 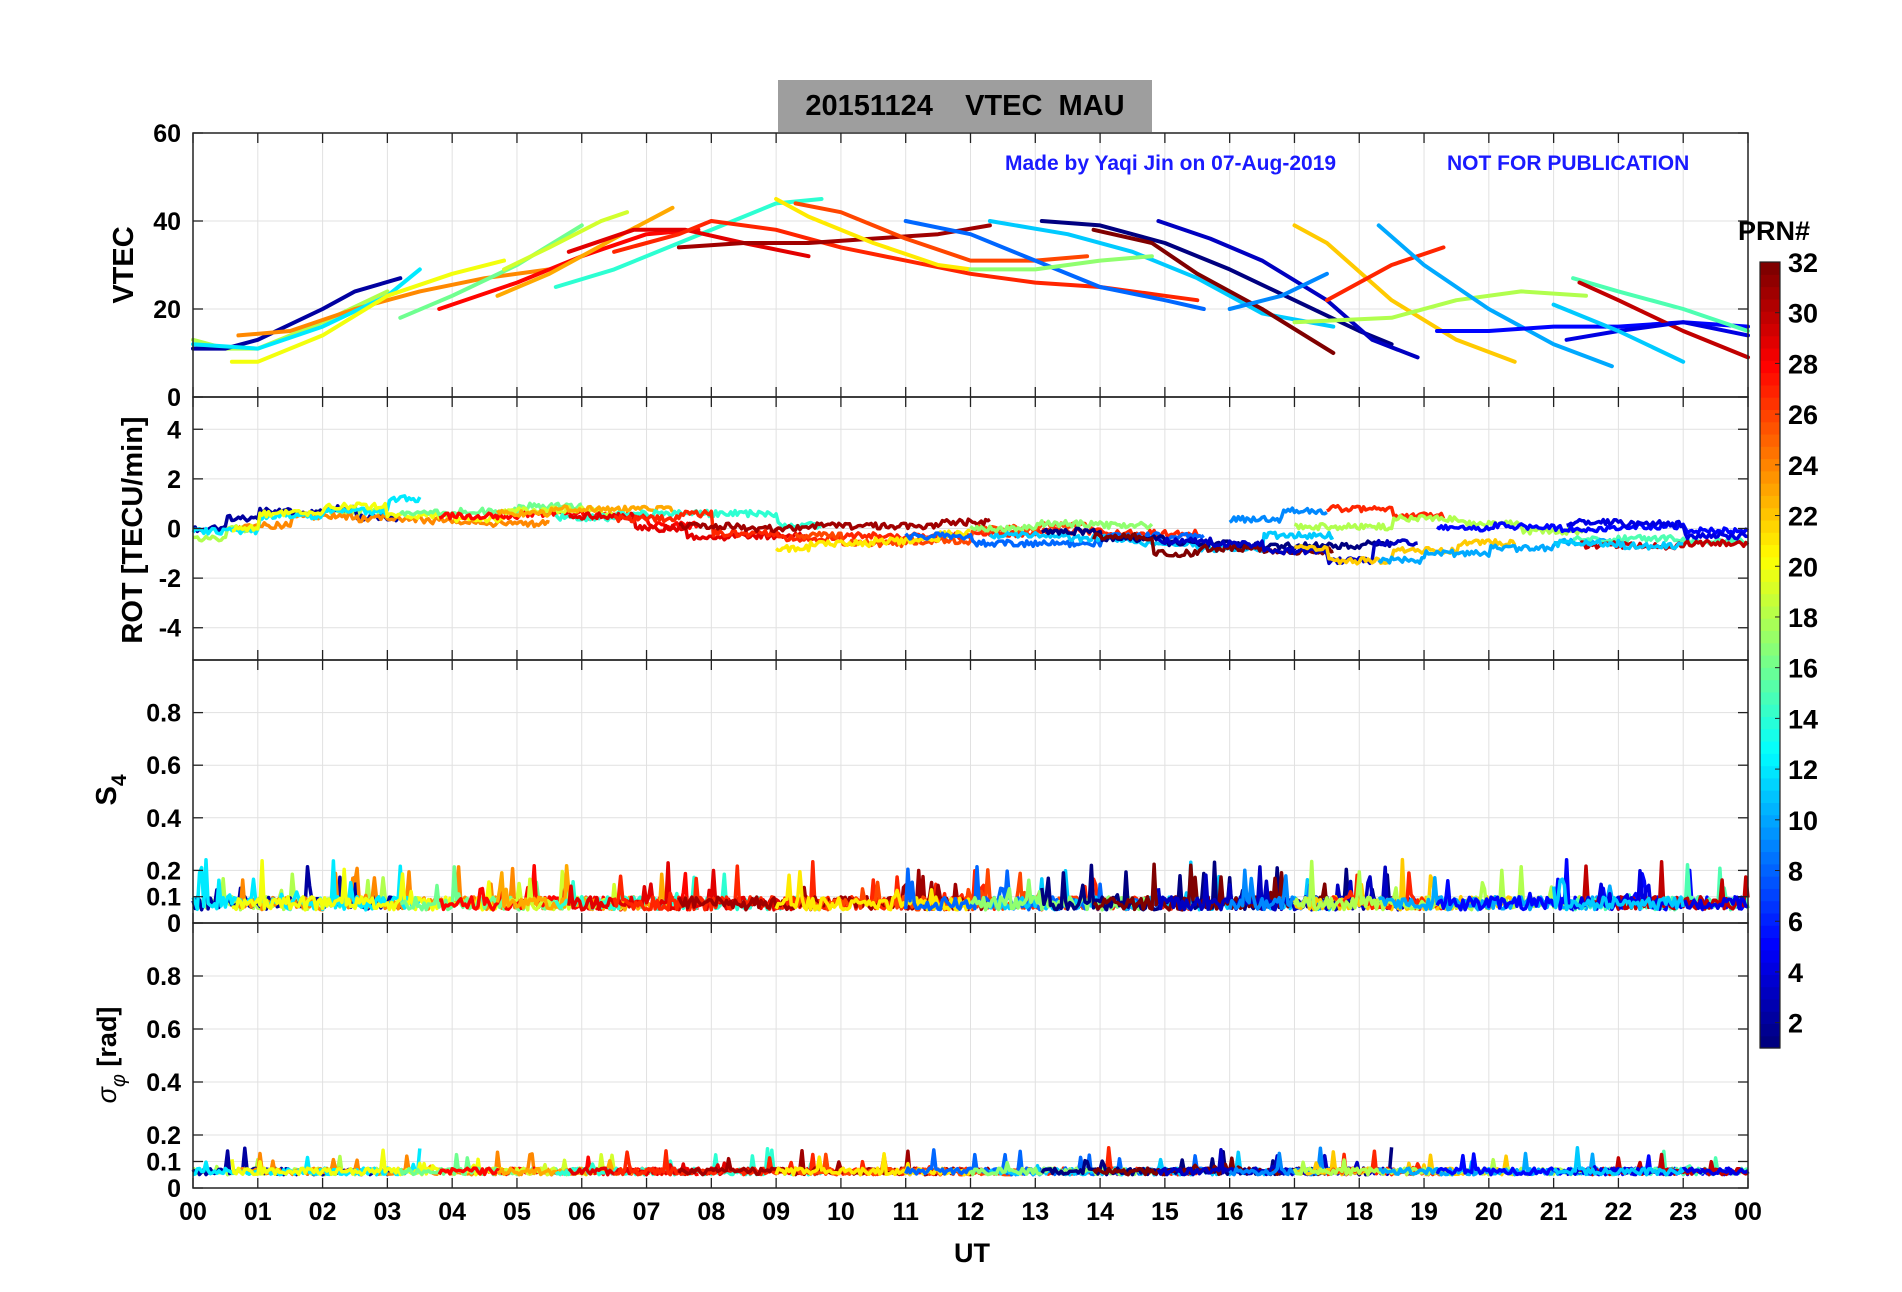 What do you see at coordinates (119, 1080) in the screenshot?
I see `sigma-ylabel-sub: φ` at bounding box center [119, 1080].